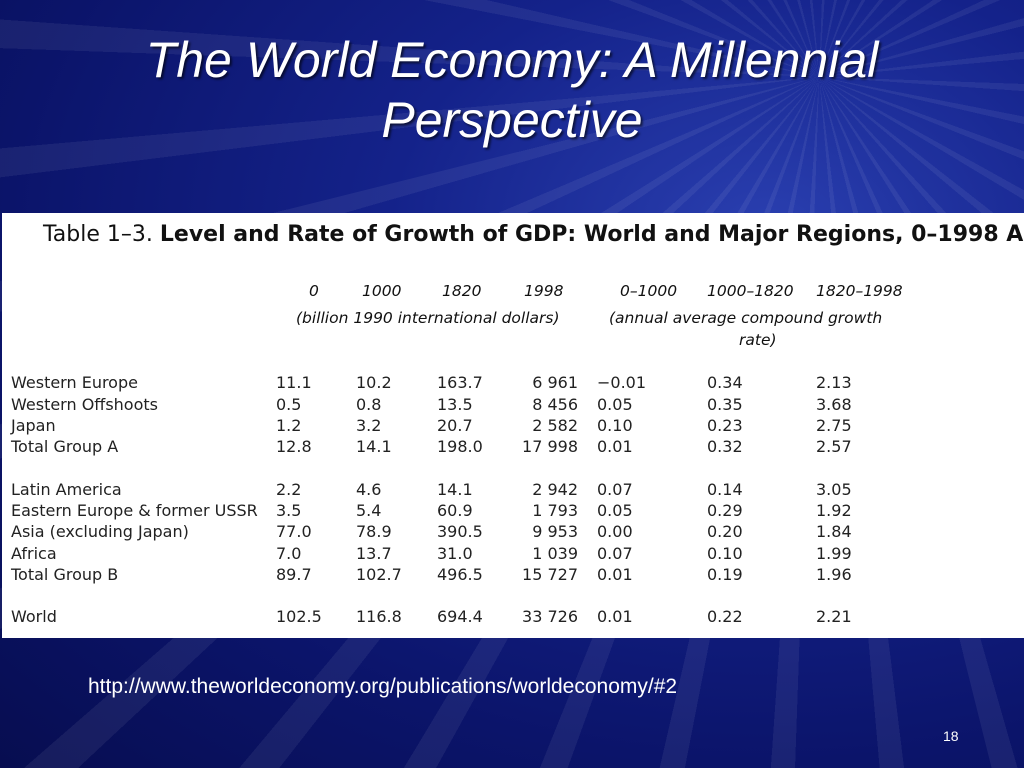 The width and height of the screenshot is (1024, 768). Describe the element at coordinates (550, 446) in the screenshot. I see `table-cell: 17 998` at that location.